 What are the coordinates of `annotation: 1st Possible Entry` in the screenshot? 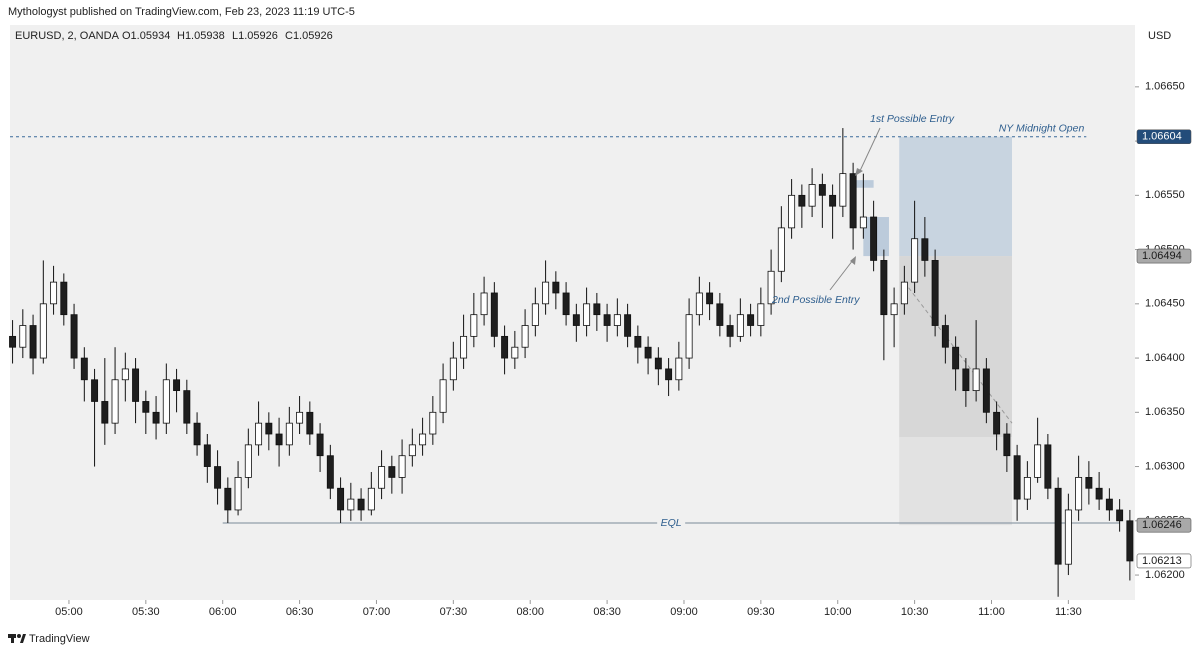 It's located at (912, 119).